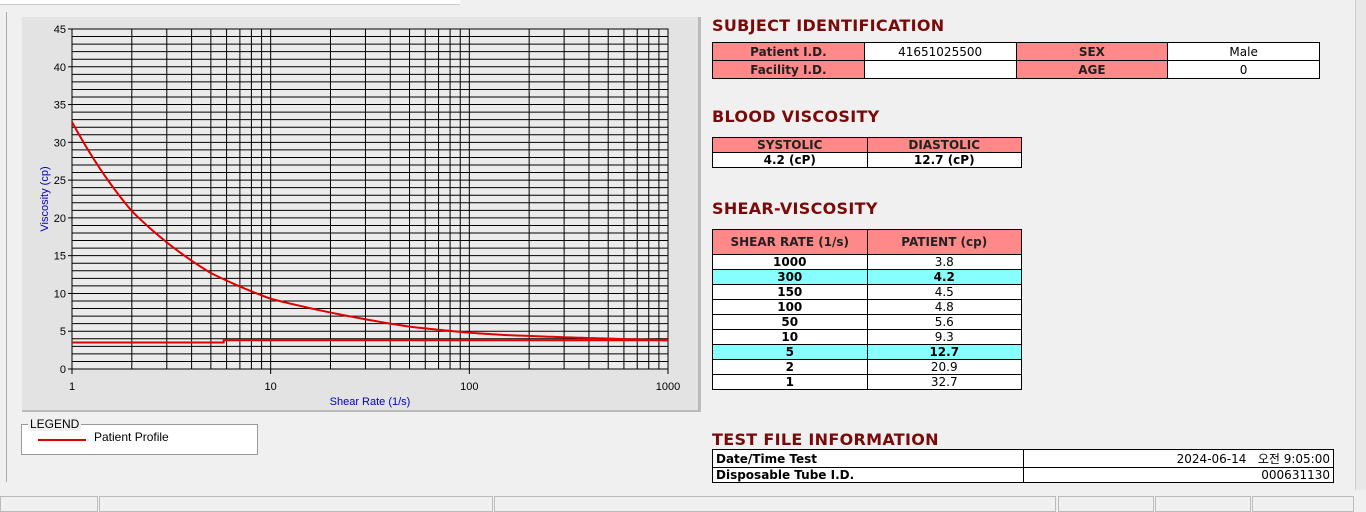  I want to click on patient-value-cell: 12.7, so click(944, 352).